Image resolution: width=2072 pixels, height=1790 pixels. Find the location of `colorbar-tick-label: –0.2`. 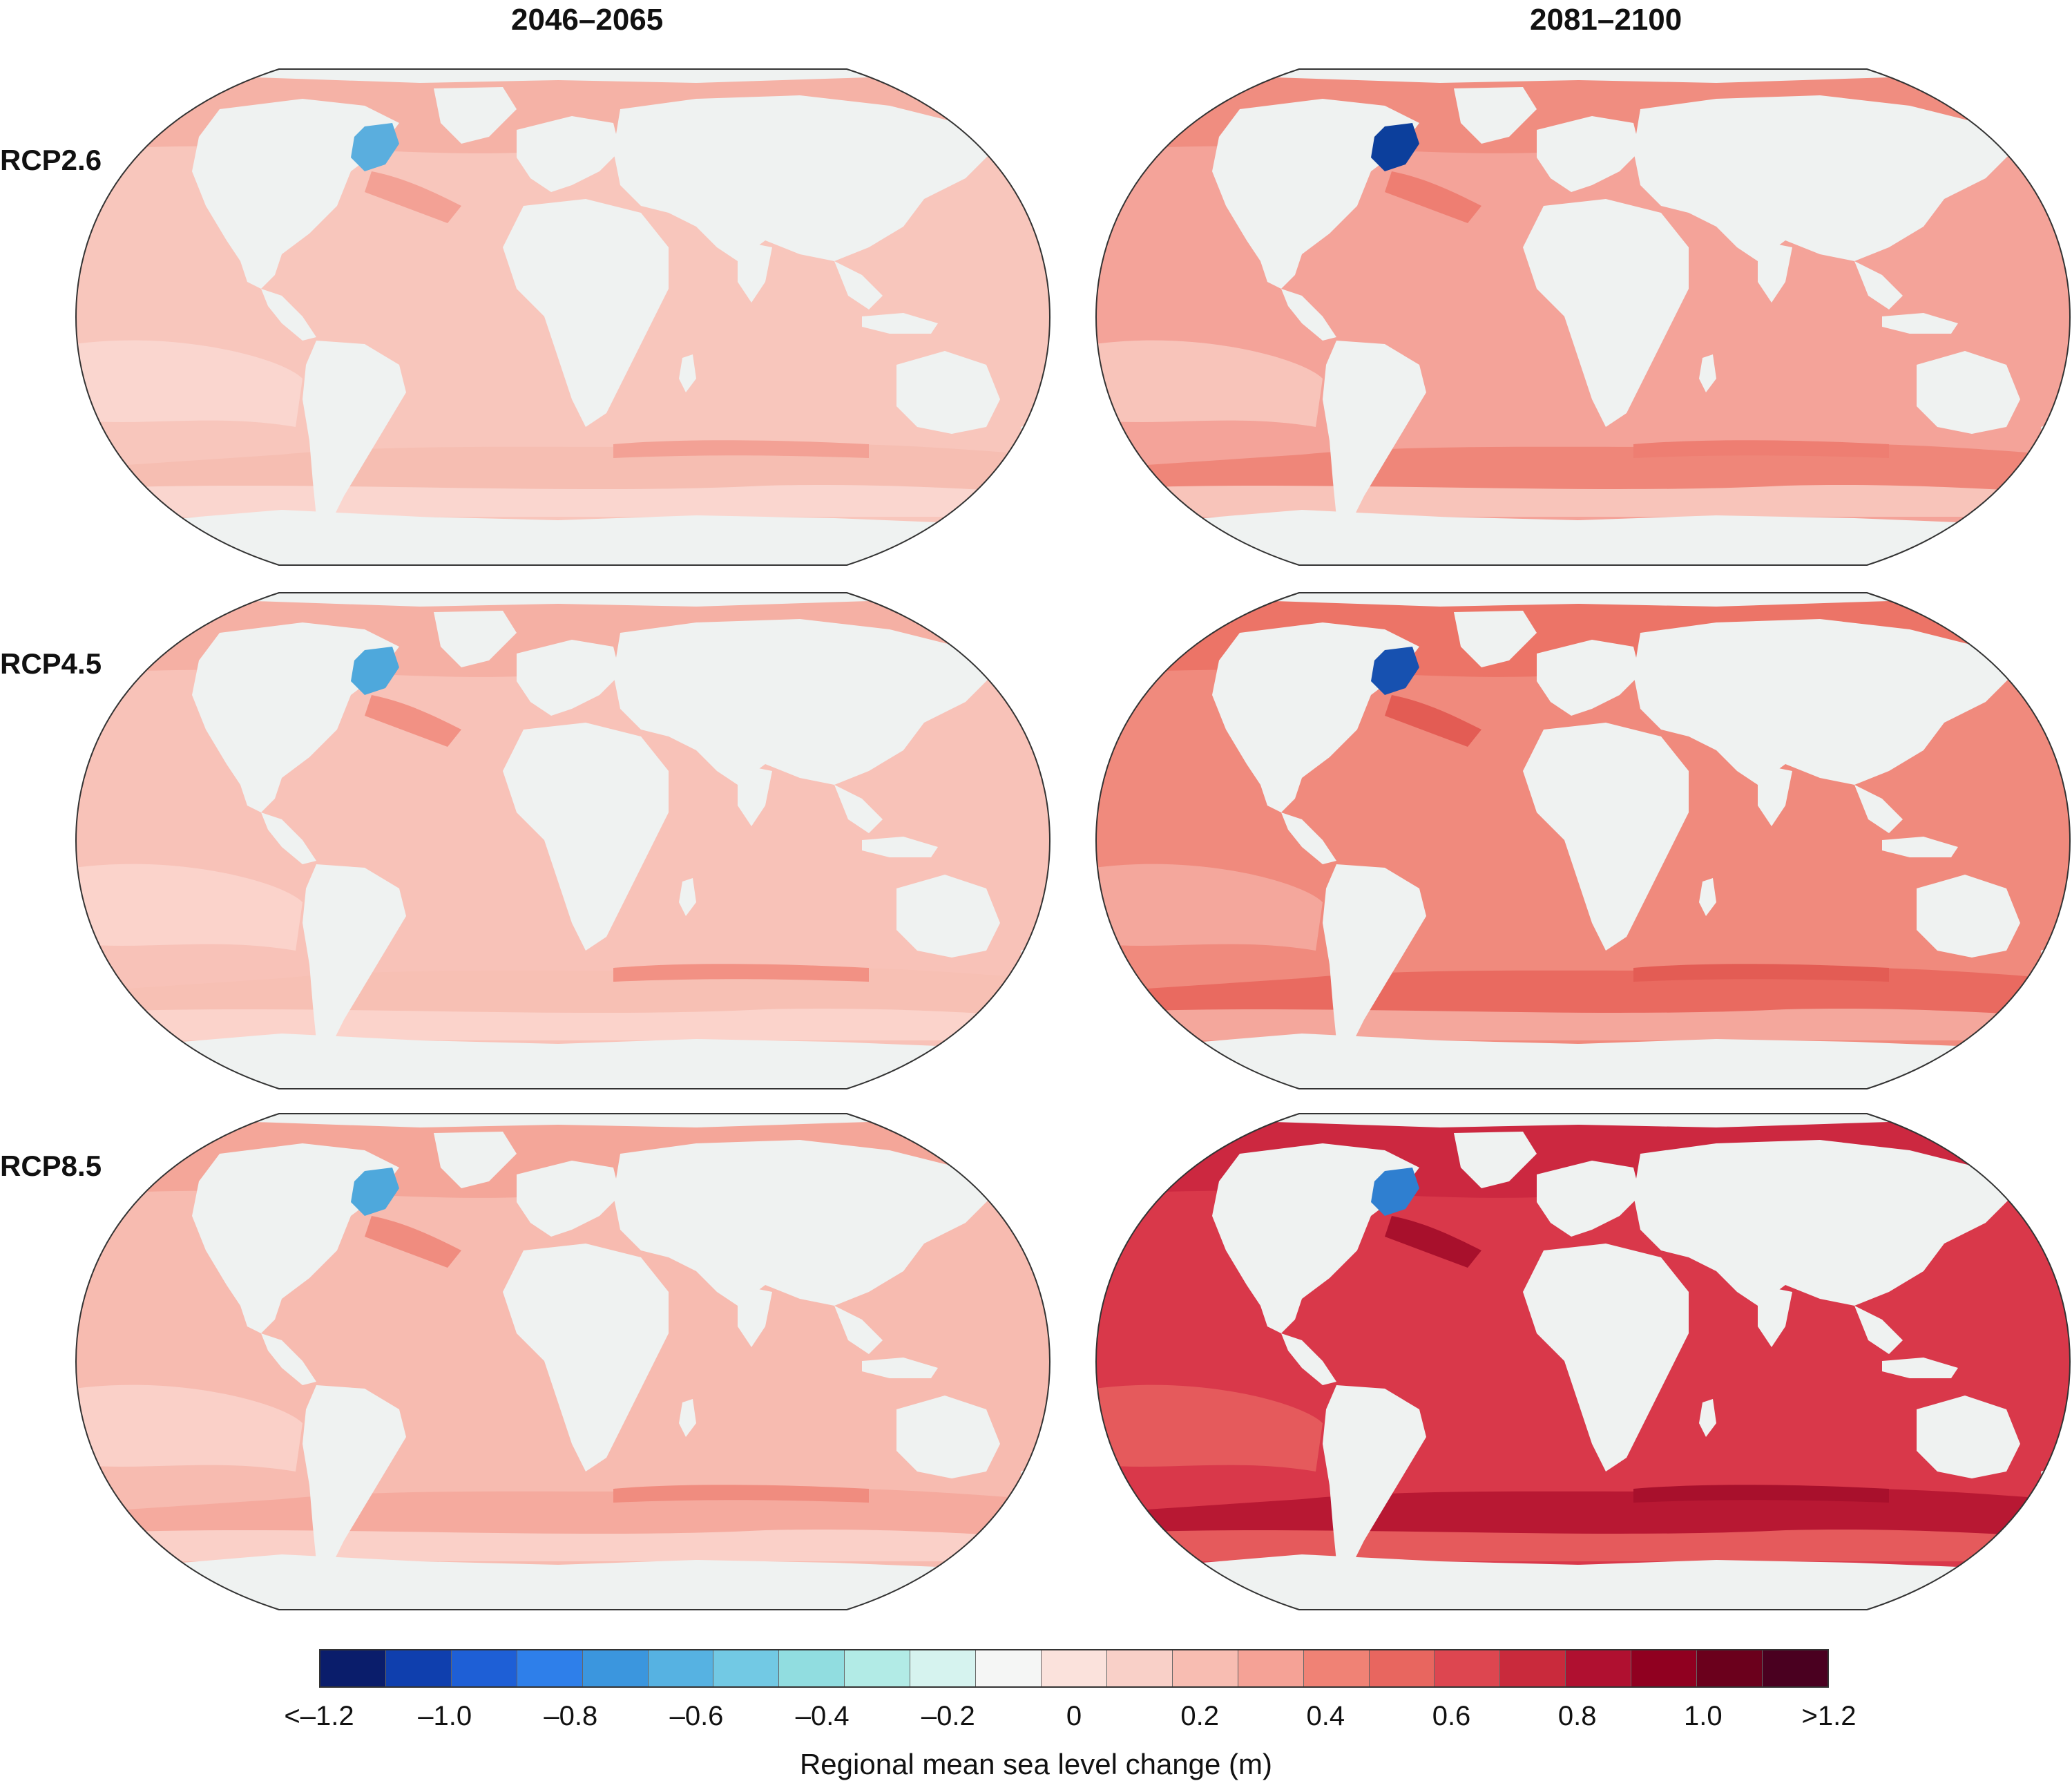

colorbar-tick-label: –0.2 is located at coordinates (948, 1716).